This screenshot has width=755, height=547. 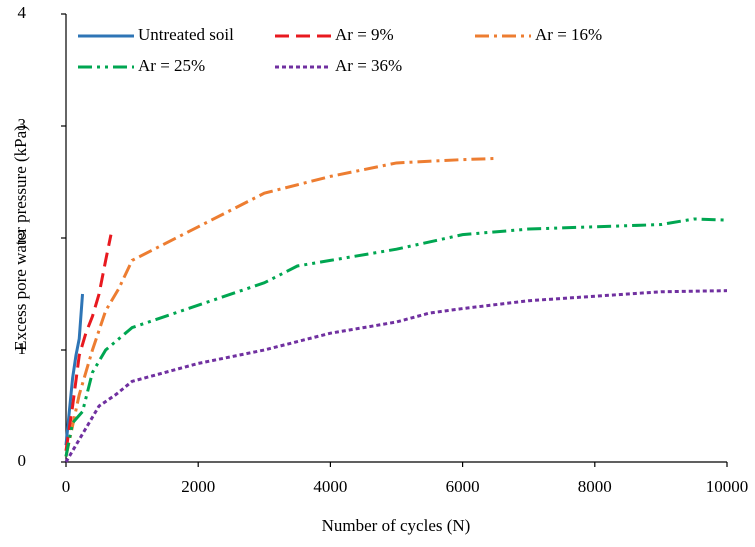 I want to click on x-tick-label: 6000, so click(x=463, y=486).